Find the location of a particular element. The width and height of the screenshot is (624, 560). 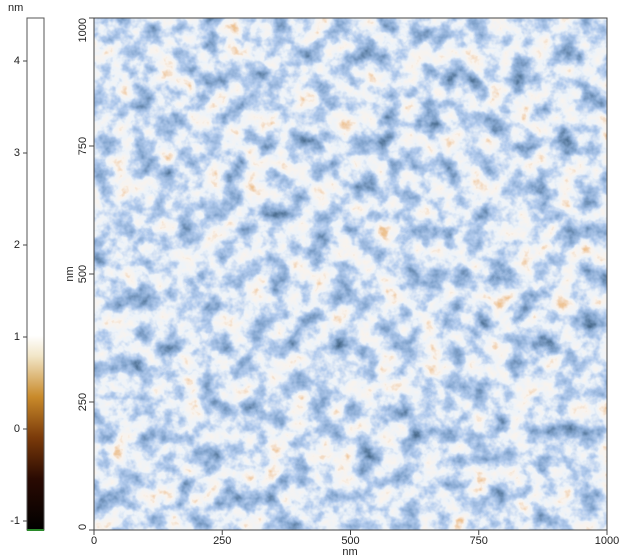

colorbar-tick-label: 4 is located at coordinates (17, 61).